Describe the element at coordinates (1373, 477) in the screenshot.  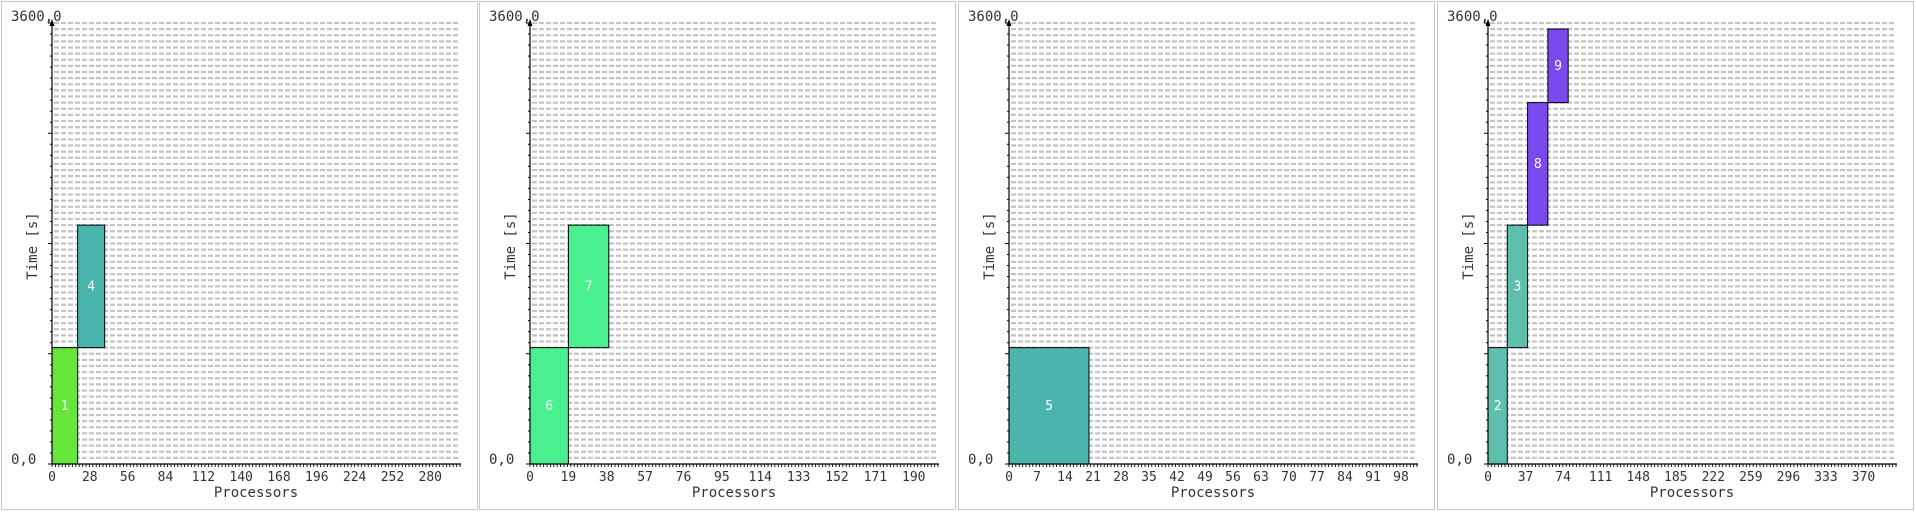
I see `x-tick-label: 91` at that location.